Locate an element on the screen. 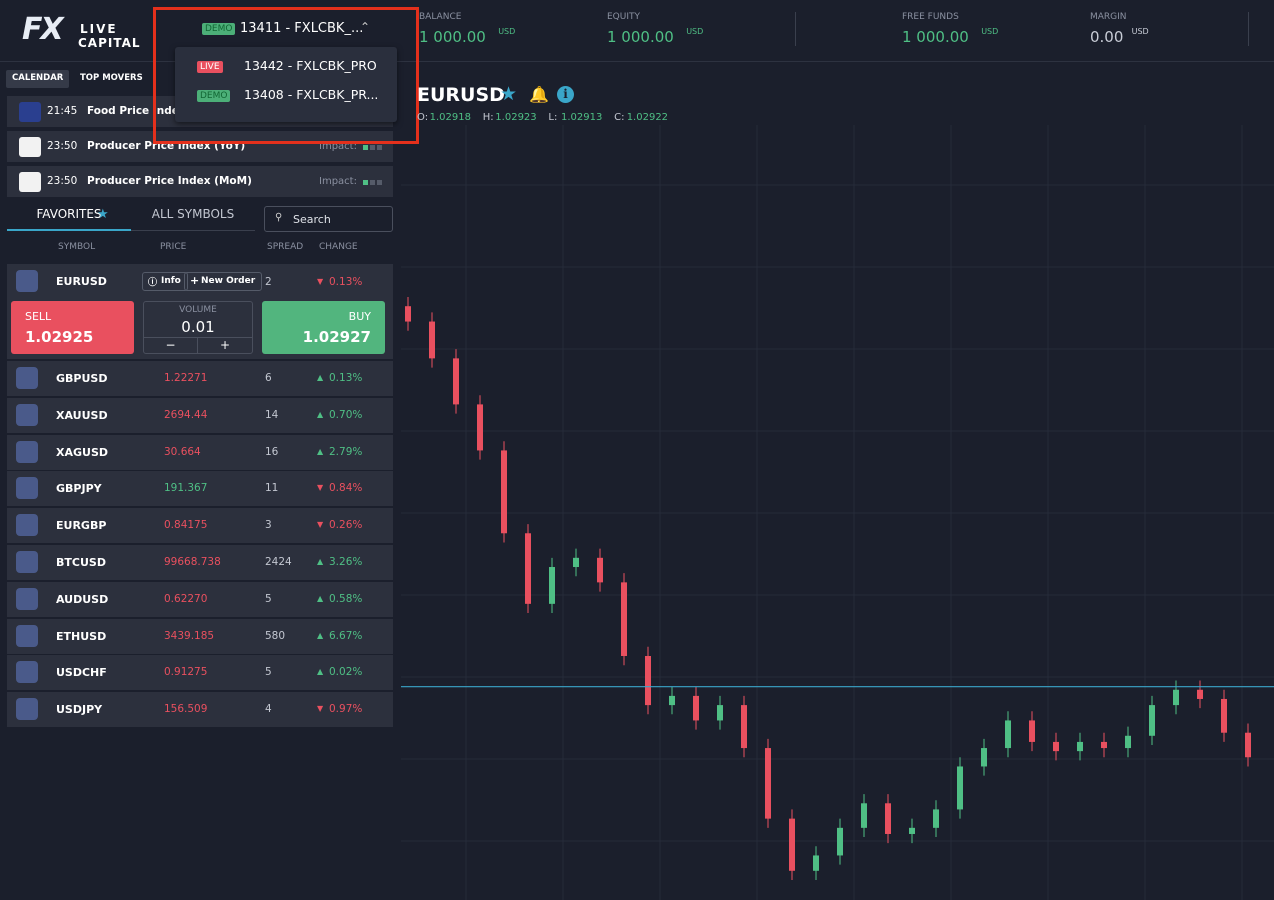  symbol-row: EURGBP 0.84175 3 ▼ 0.26% is located at coordinates (200, 526).